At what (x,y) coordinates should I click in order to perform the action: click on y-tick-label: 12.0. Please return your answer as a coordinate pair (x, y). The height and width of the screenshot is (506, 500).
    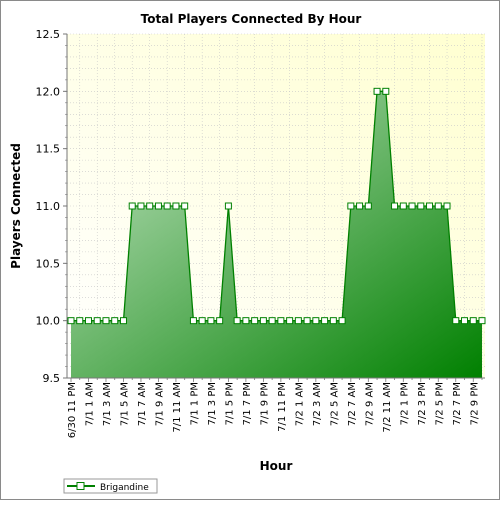
    Looking at the image, I should click on (48, 91).